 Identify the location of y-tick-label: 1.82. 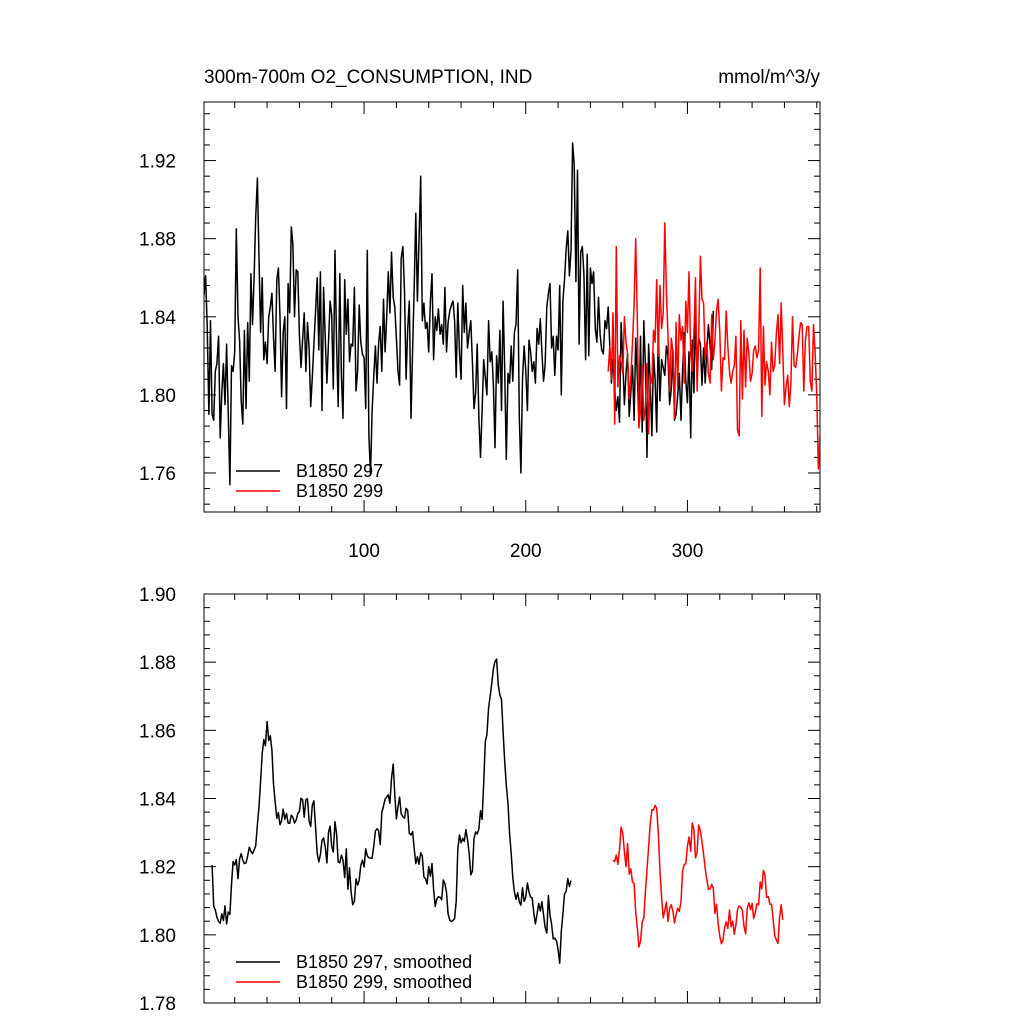
(157, 868).